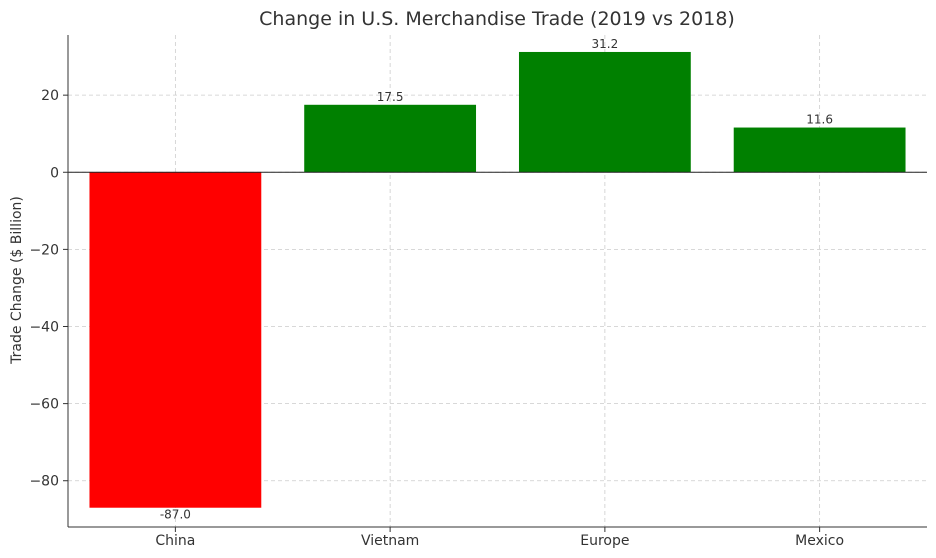  Describe the element at coordinates (44, 327) in the screenshot. I see `y-tick-label: −40` at that location.